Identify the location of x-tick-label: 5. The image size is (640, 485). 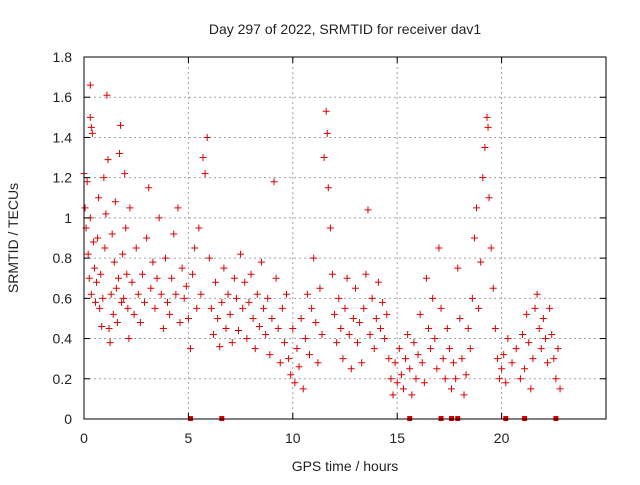
(189, 438).